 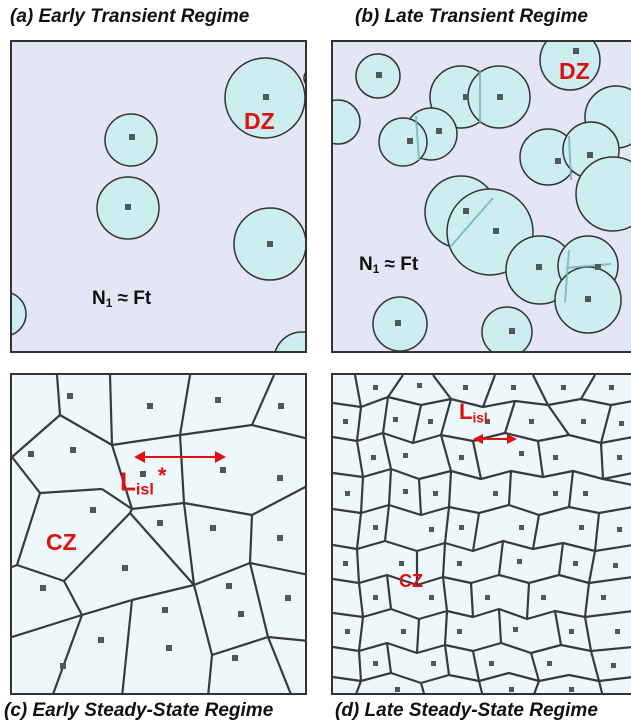 I want to click on caption-early-steady-state: (c) Early Steady-State Regime, so click(x=139, y=710).